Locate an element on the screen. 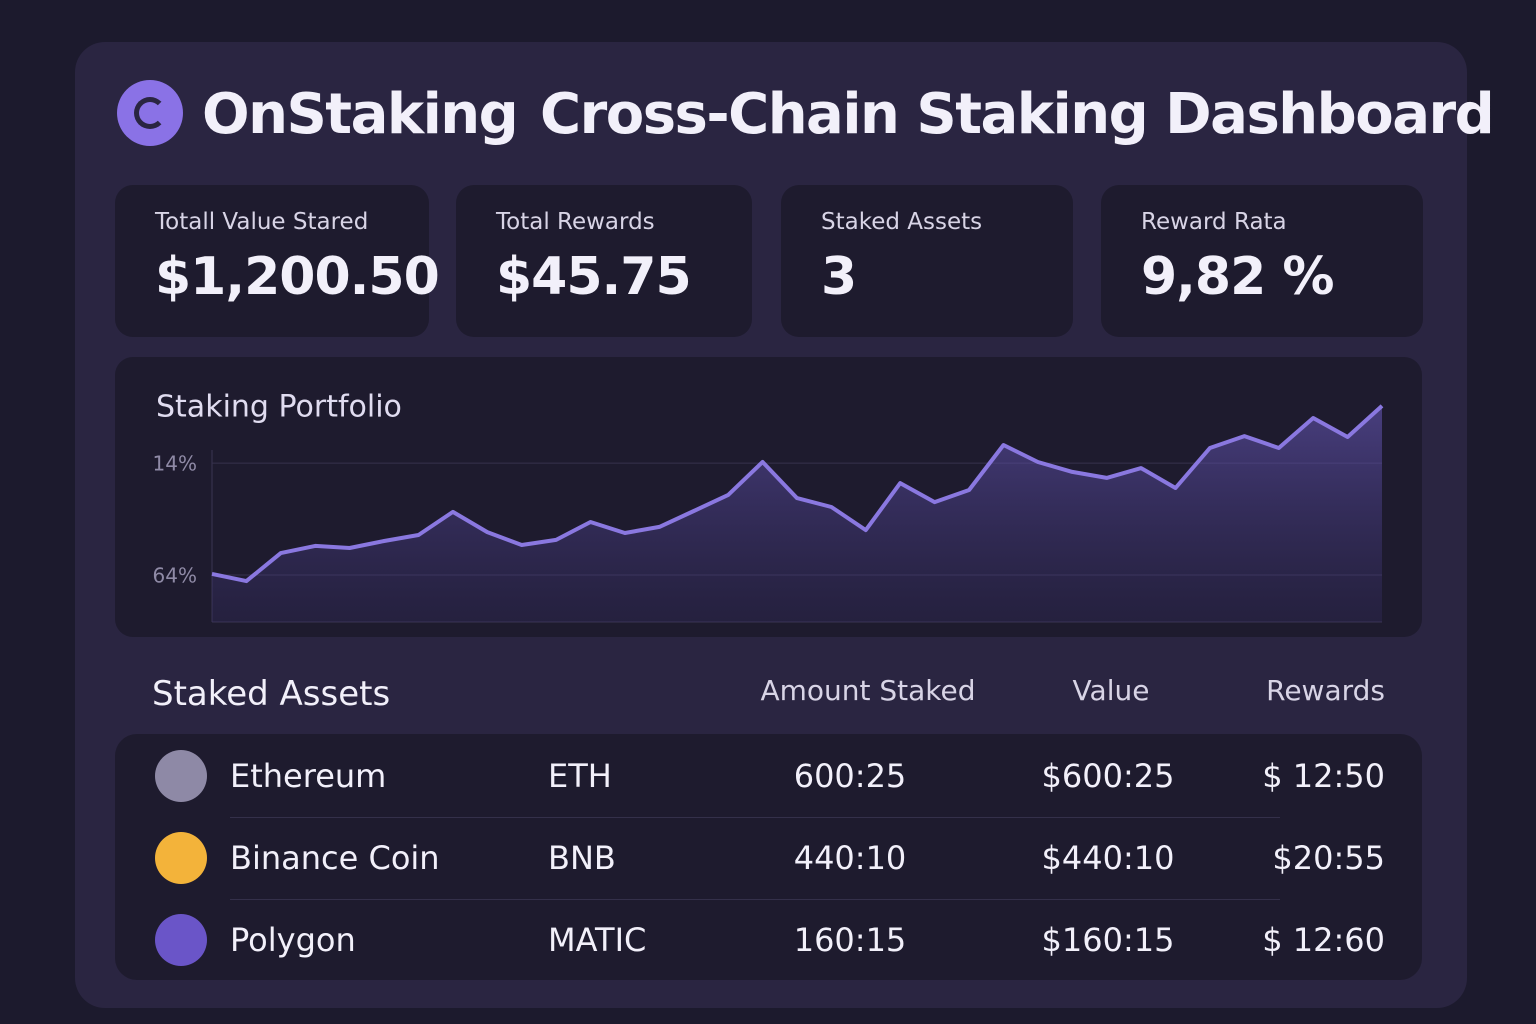 This screenshot has height=1024, width=1536. stat-card: Staked Assets 3 is located at coordinates (927, 261).